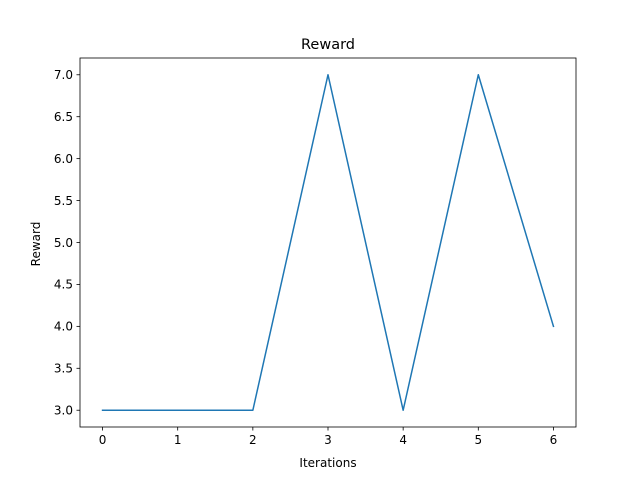 This screenshot has width=640, height=484. What do you see at coordinates (63, 411) in the screenshot?
I see `y-tick-label: 3.0` at bounding box center [63, 411].